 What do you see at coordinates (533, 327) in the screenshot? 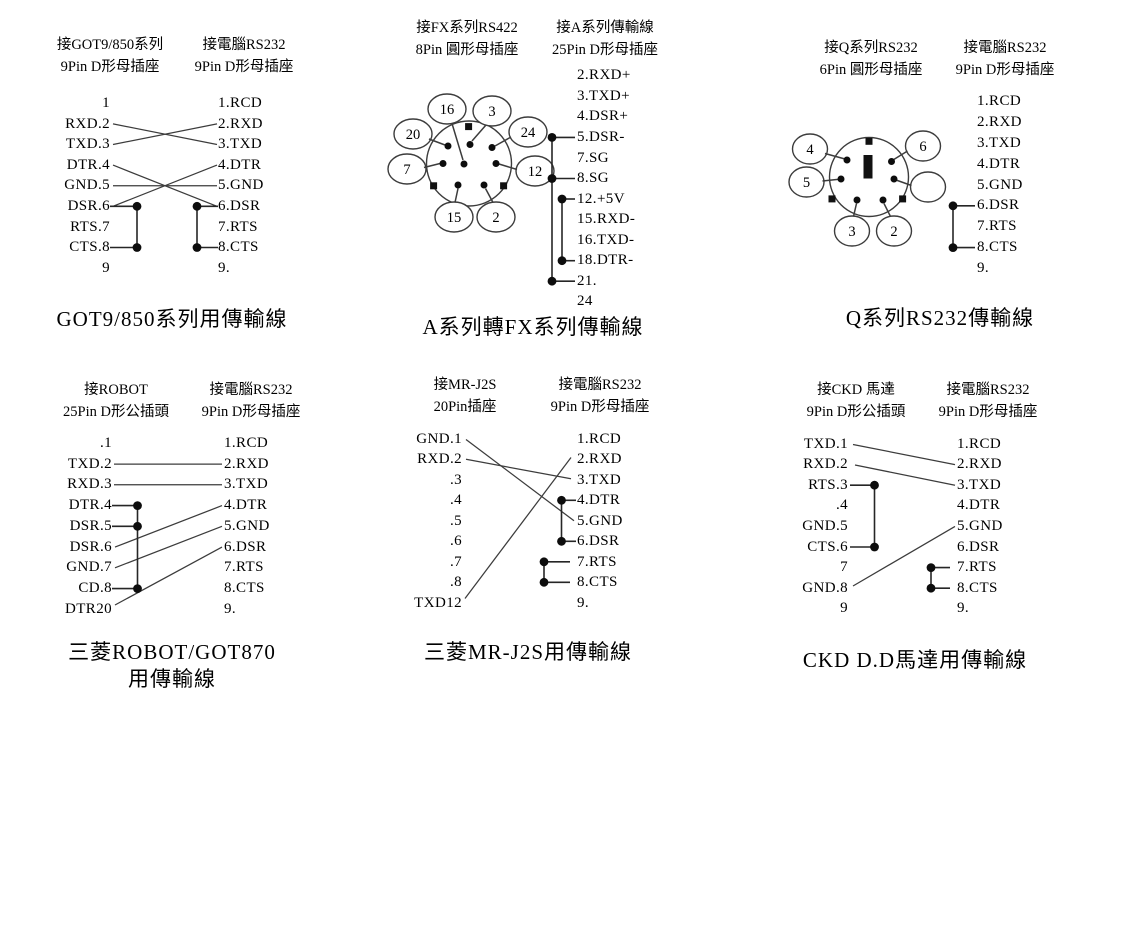
I see `caption-line: A系列轉FX系列傳輸線` at bounding box center [533, 327].